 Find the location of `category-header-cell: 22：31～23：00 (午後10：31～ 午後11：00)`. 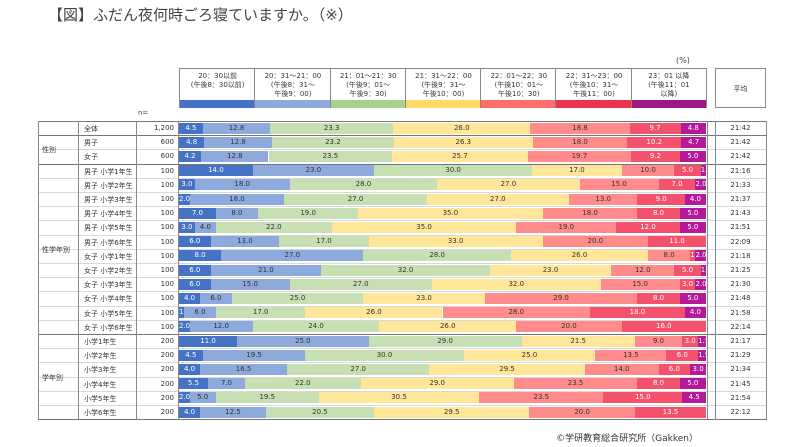

category-header-cell: 22：31～23：00 (午後10：31～ 午後11：00) is located at coordinates (593, 88).